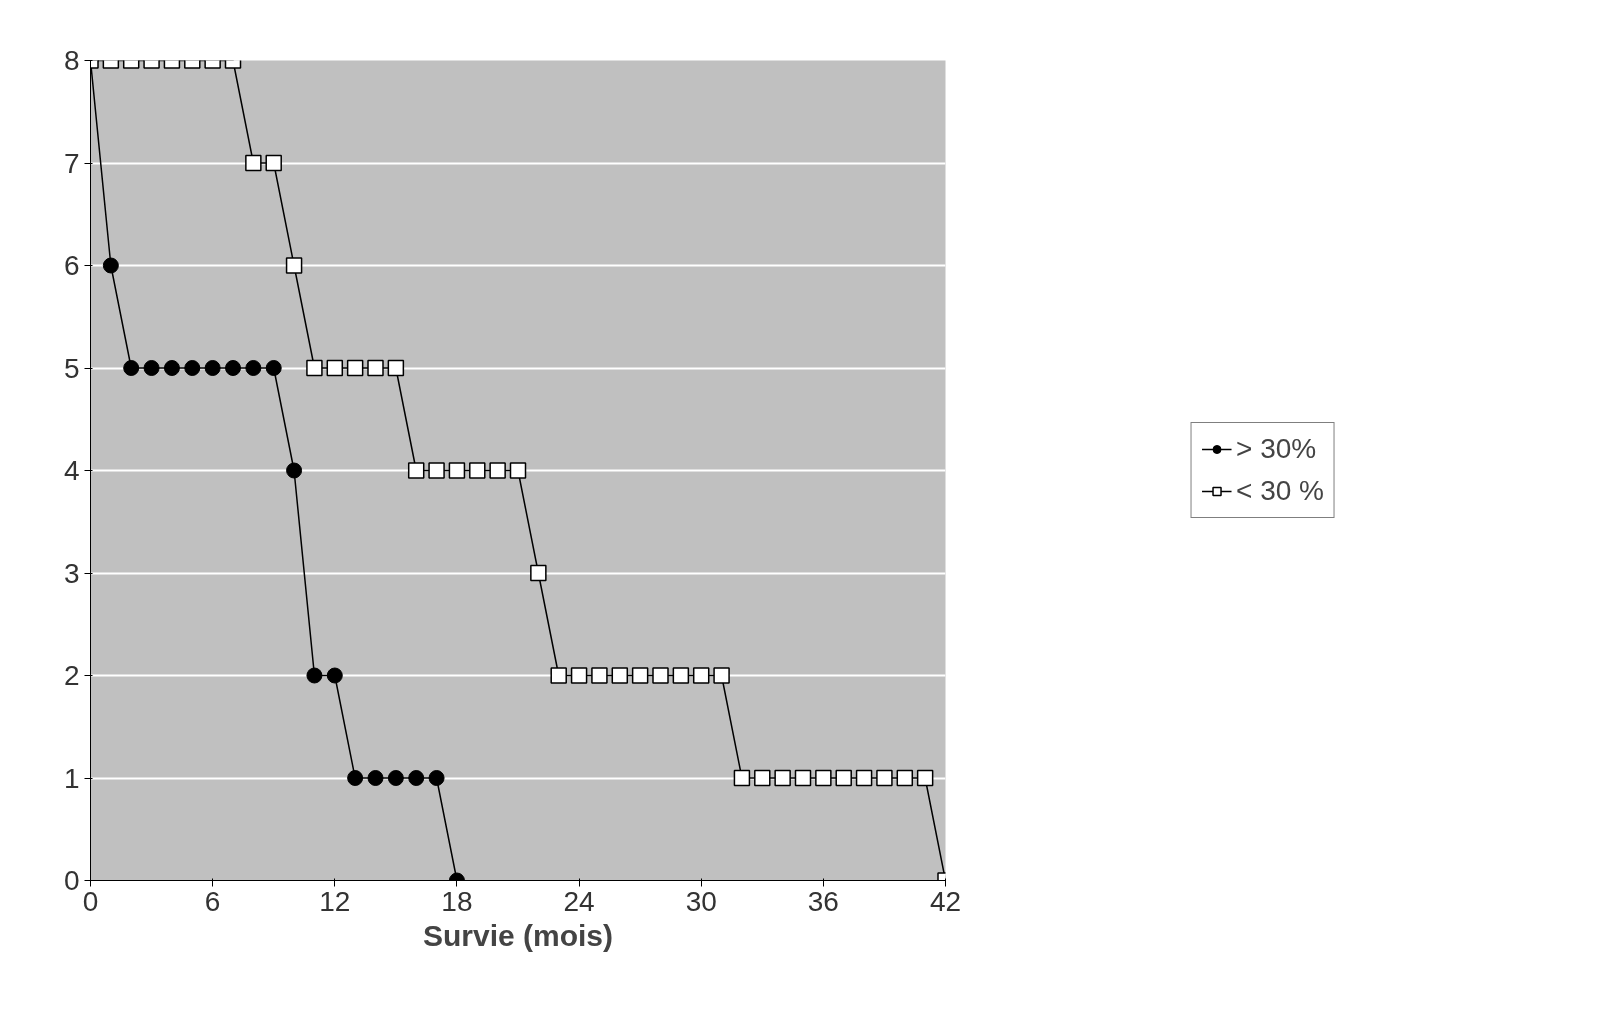  Describe the element at coordinates (212, 901) in the screenshot. I see `x-tick-label: 6` at that location.